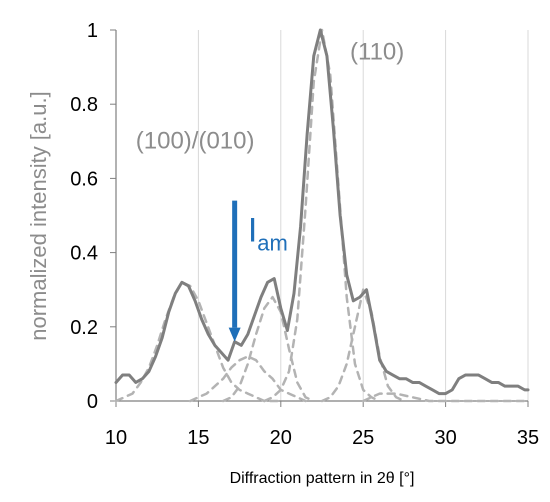 Image resolution: width=550 pixels, height=502 pixels. Describe the element at coordinates (198, 438) in the screenshot. I see `x-tick-label-1: 15` at that location.